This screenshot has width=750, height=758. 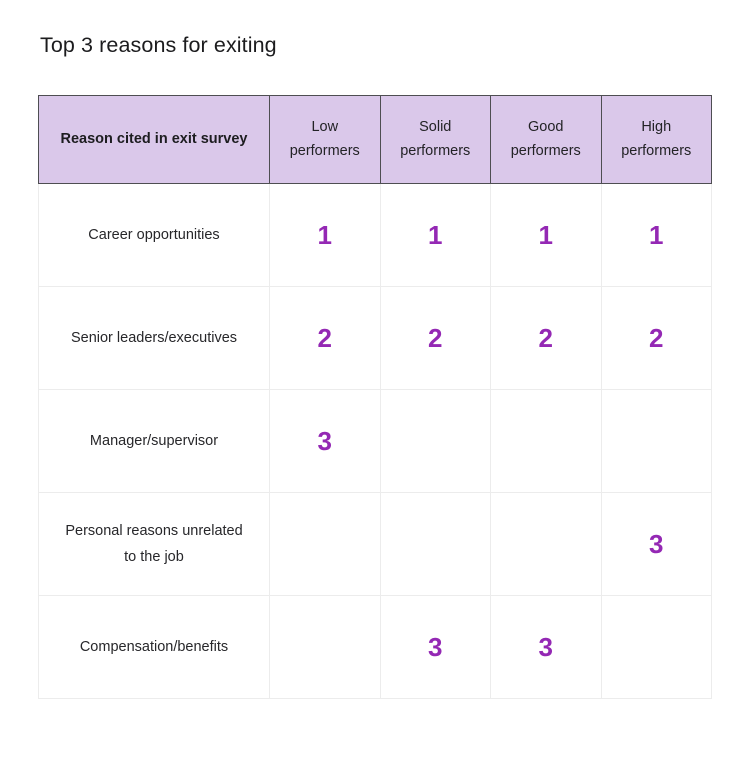 I want to click on table-row: Career opportunities 1 1 1 1, so click(x=375, y=235).